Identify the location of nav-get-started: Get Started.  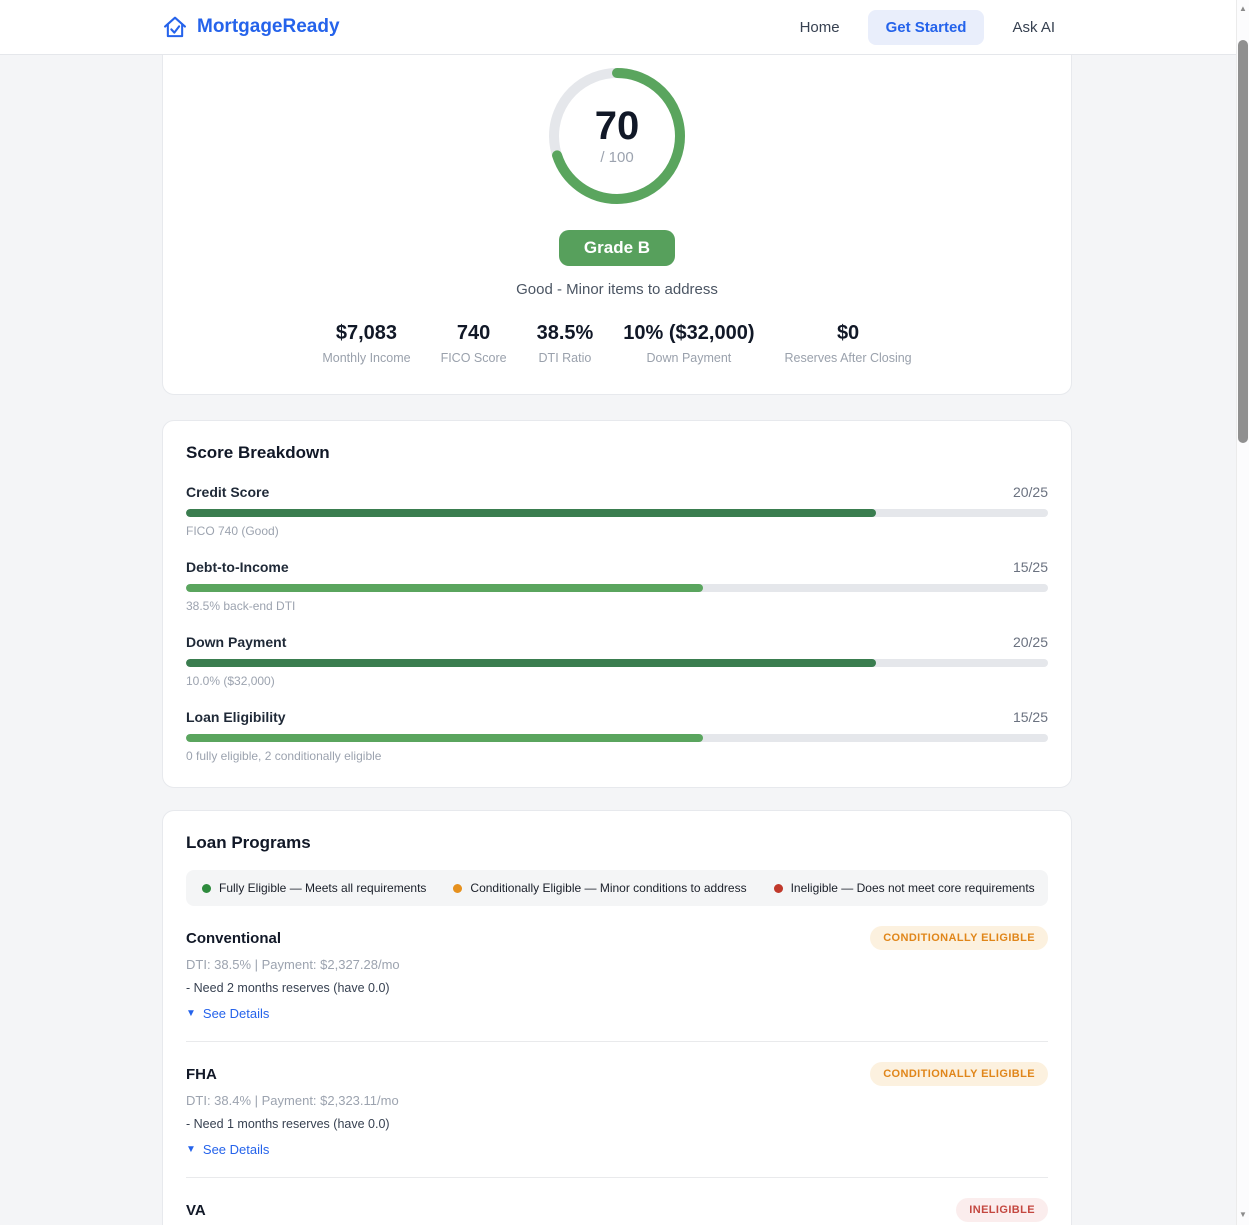
(926, 27).